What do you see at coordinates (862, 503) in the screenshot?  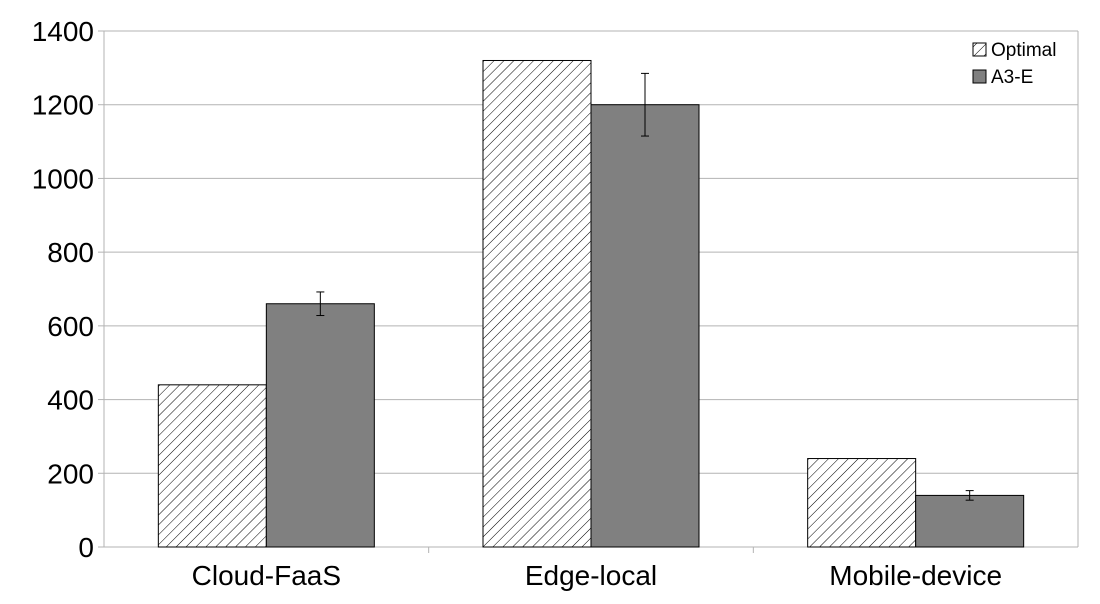 I see `bar-optimal-mobile-device` at bounding box center [862, 503].